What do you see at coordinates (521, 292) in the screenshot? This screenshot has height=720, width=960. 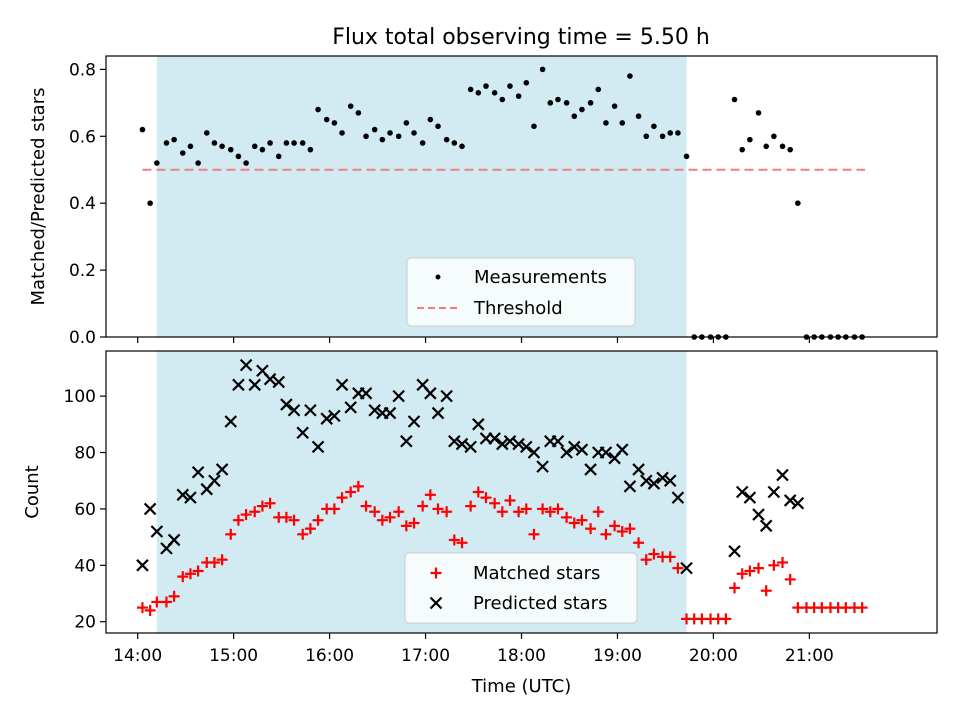 I see `top-legend-box` at bounding box center [521, 292].